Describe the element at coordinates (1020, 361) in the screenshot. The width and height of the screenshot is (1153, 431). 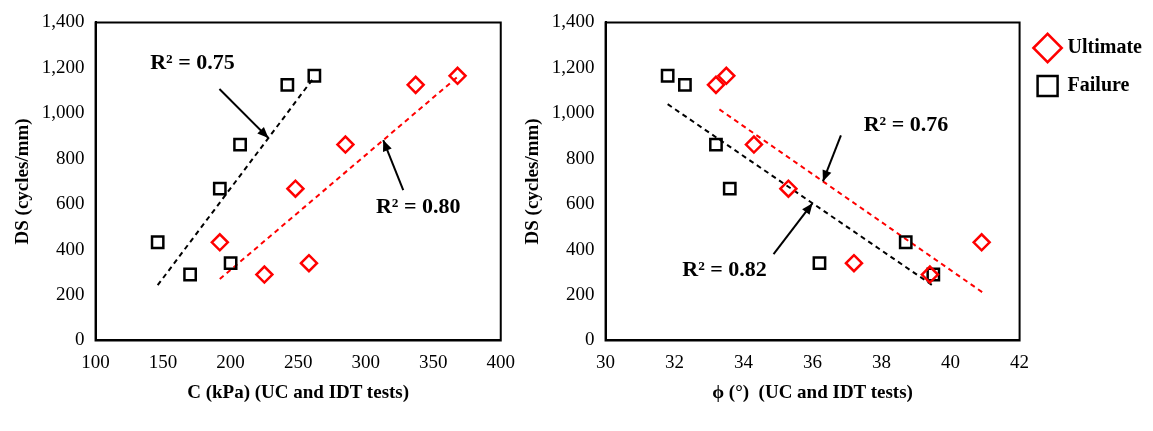
I see `x-tick-label: 42` at that location.